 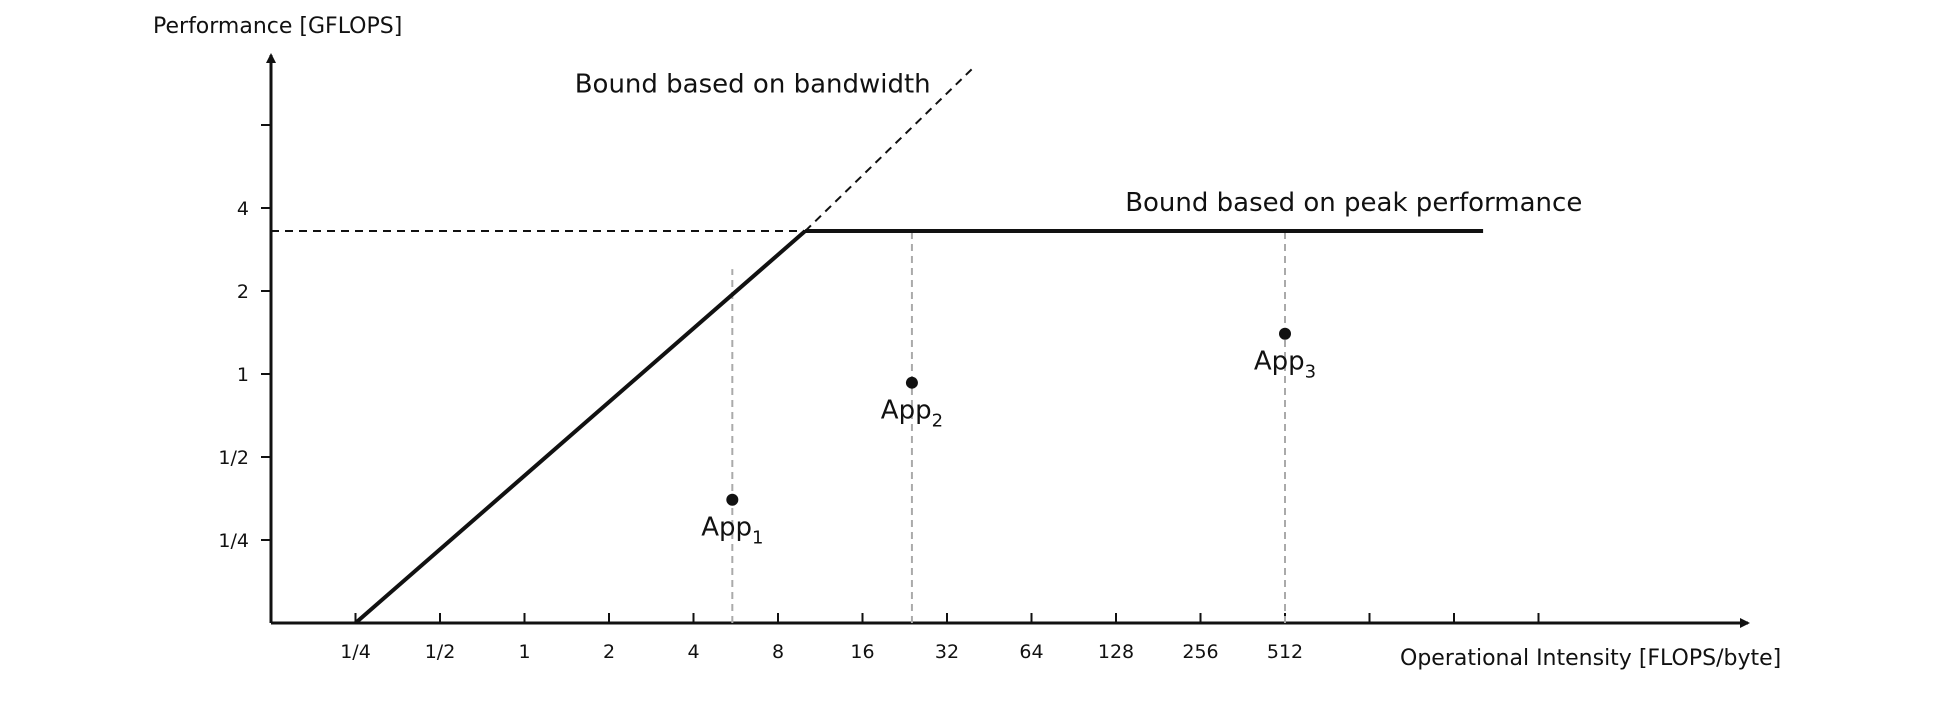 I want to click on app-label-1: App1, so click(x=732, y=531).